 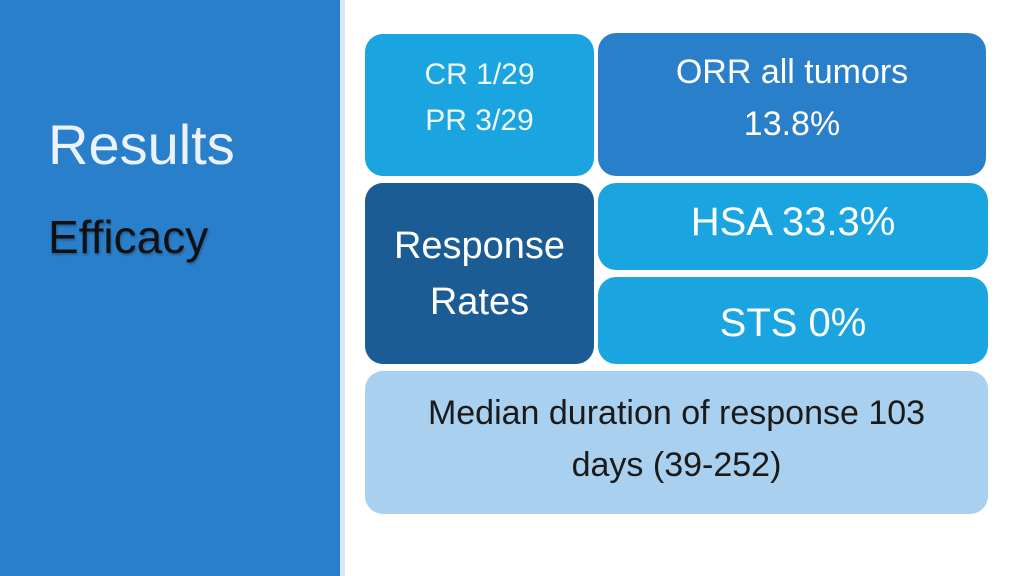 What do you see at coordinates (793, 323) in the screenshot?
I see `sts-text: STS 0%` at bounding box center [793, 323].